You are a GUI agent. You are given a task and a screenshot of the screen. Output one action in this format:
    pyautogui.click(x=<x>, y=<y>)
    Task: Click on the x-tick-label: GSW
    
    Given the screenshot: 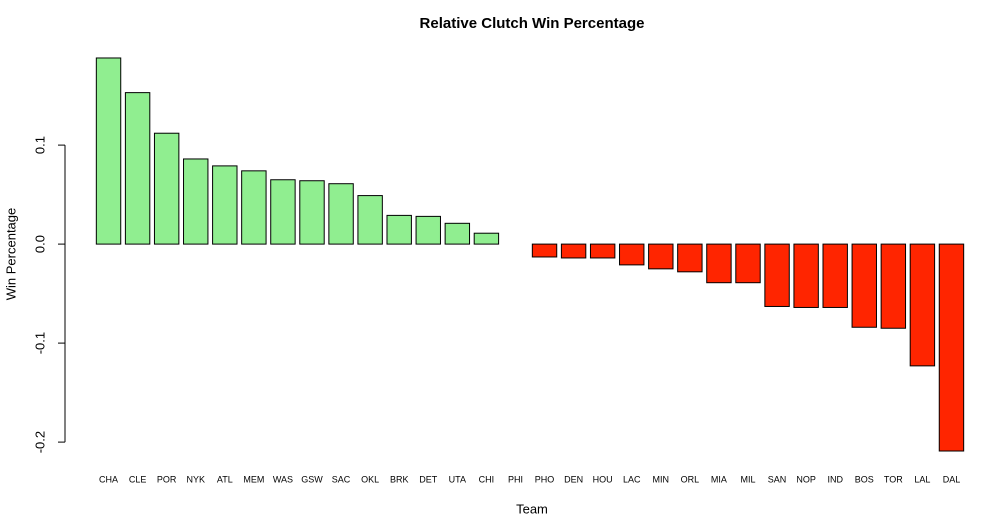 What is the action you would take?
    pyautogui.click(x=312, y=479)
    